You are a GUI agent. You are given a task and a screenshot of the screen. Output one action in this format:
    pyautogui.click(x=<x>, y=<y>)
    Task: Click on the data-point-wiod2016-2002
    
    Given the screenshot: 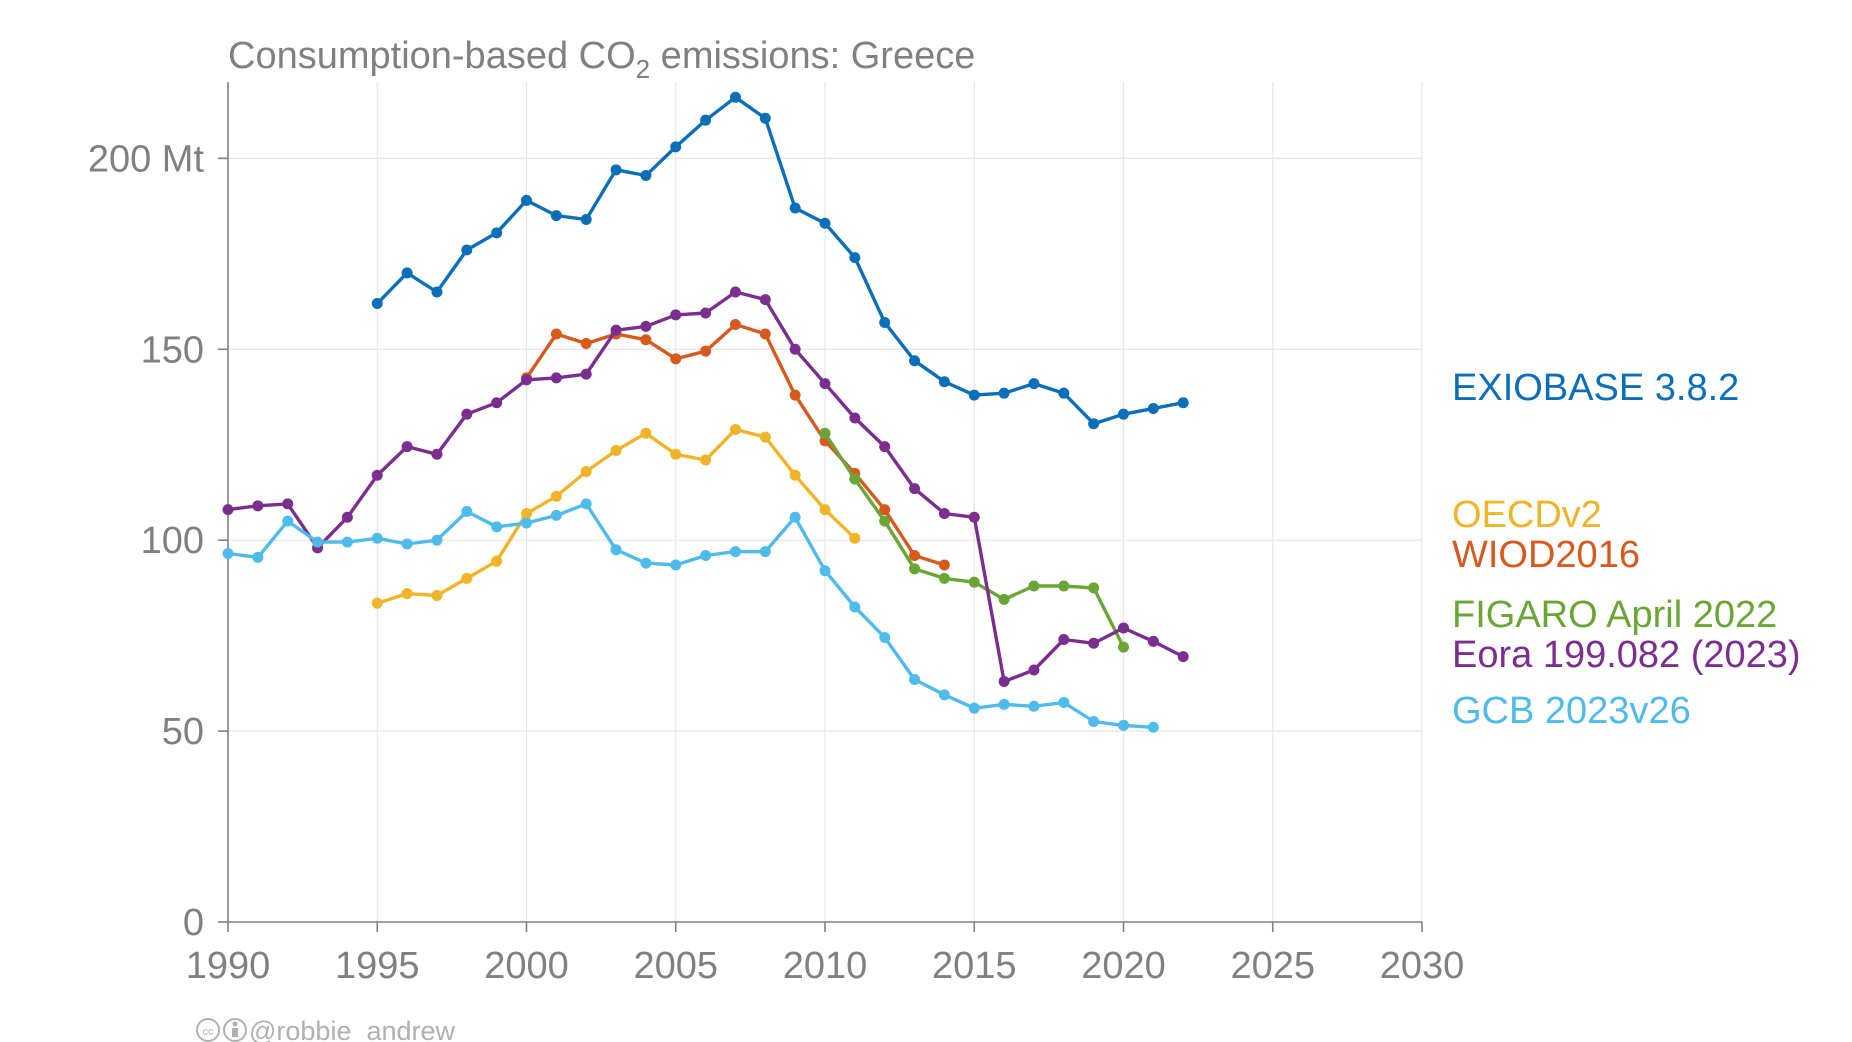 What is the action you would take?
    pyautogui.click(x=586, y=344)
    